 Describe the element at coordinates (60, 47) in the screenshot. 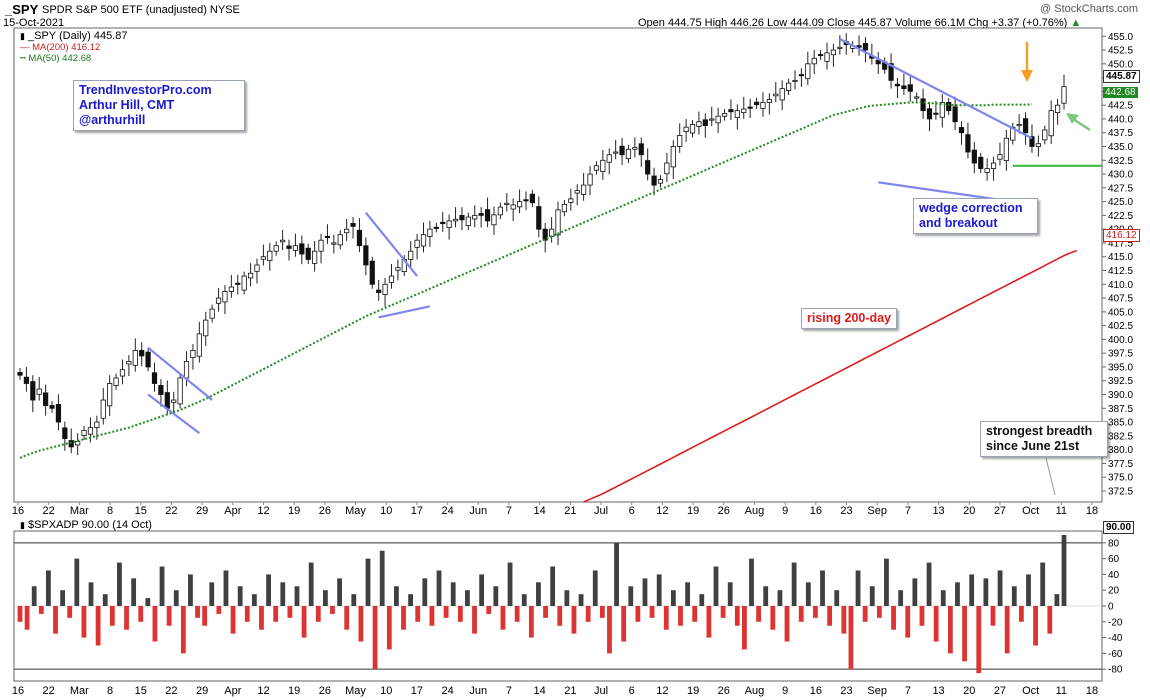

I see `ma200-legend: — MA(200) 416.12` at that location.